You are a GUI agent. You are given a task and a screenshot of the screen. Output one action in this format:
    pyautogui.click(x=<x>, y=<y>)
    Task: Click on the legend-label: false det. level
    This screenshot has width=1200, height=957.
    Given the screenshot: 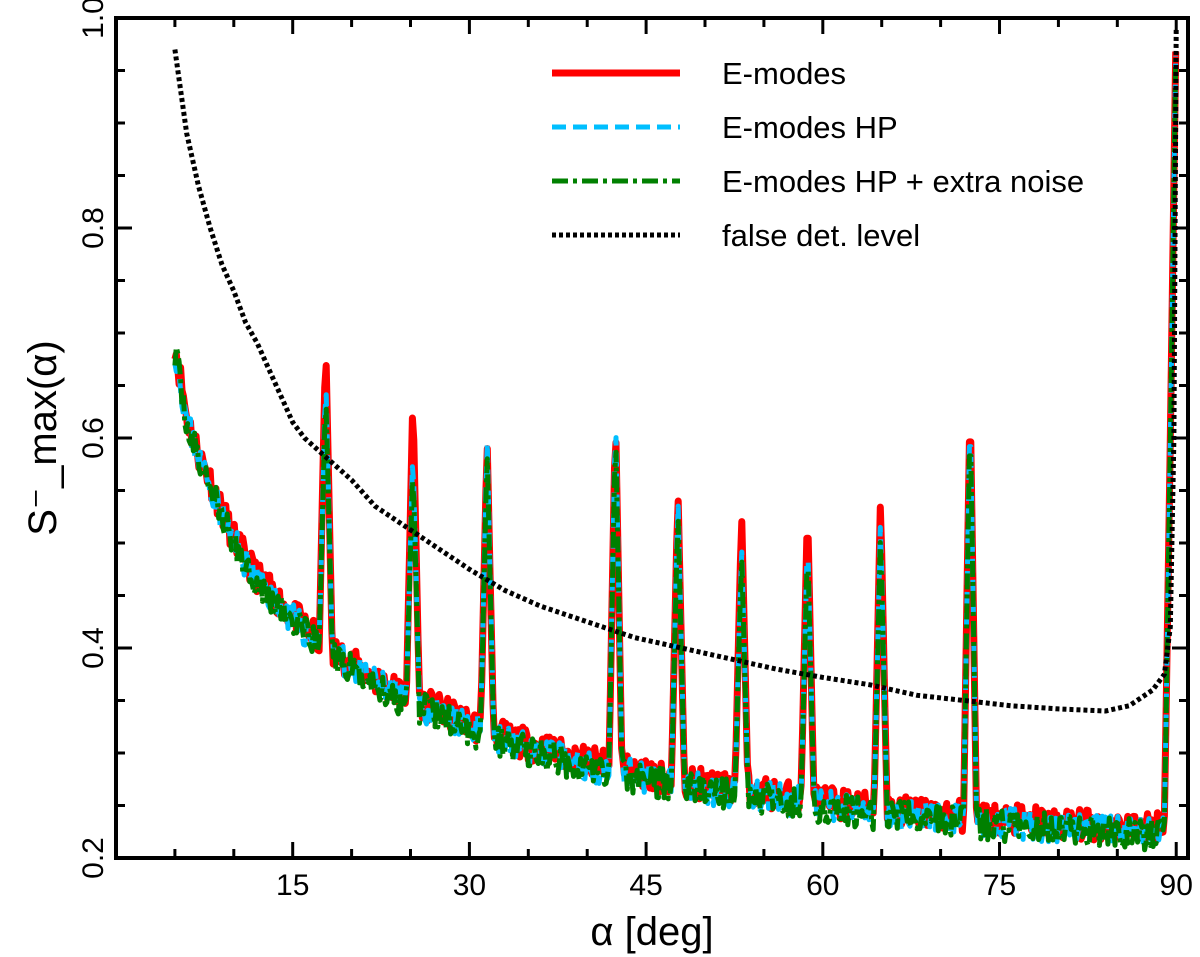 What is the action you would take?
    pyautogui.click(x=821, y=235)
    